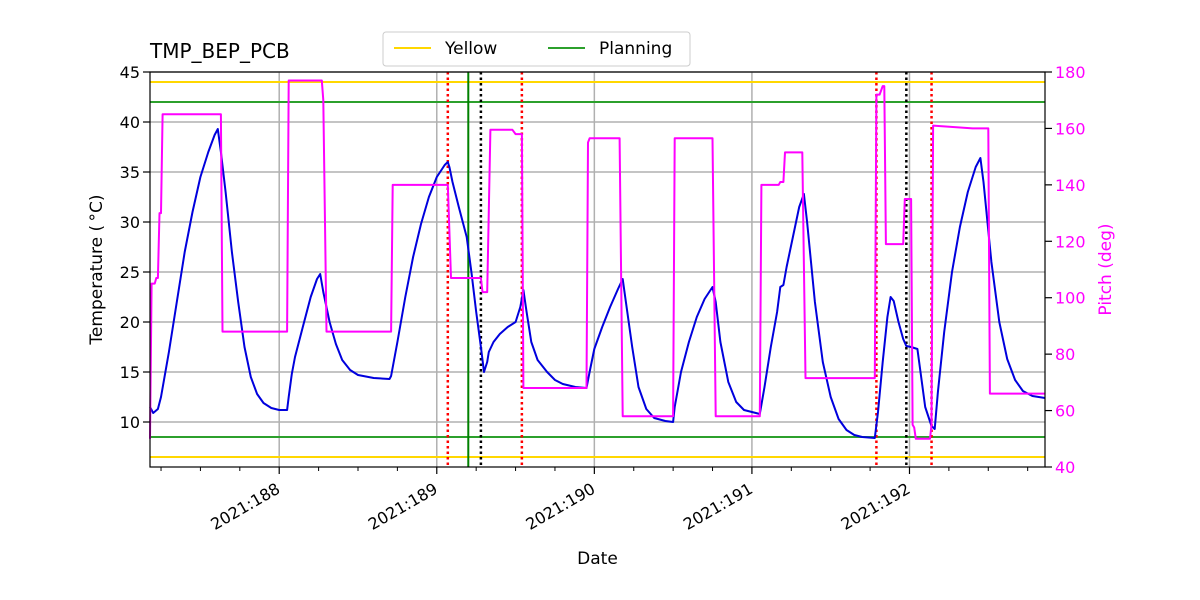  What do you see at coordinates (130, 272) in the screenshot?
I see `y-left-tick-label: 25` at bounding box center [130, 272].